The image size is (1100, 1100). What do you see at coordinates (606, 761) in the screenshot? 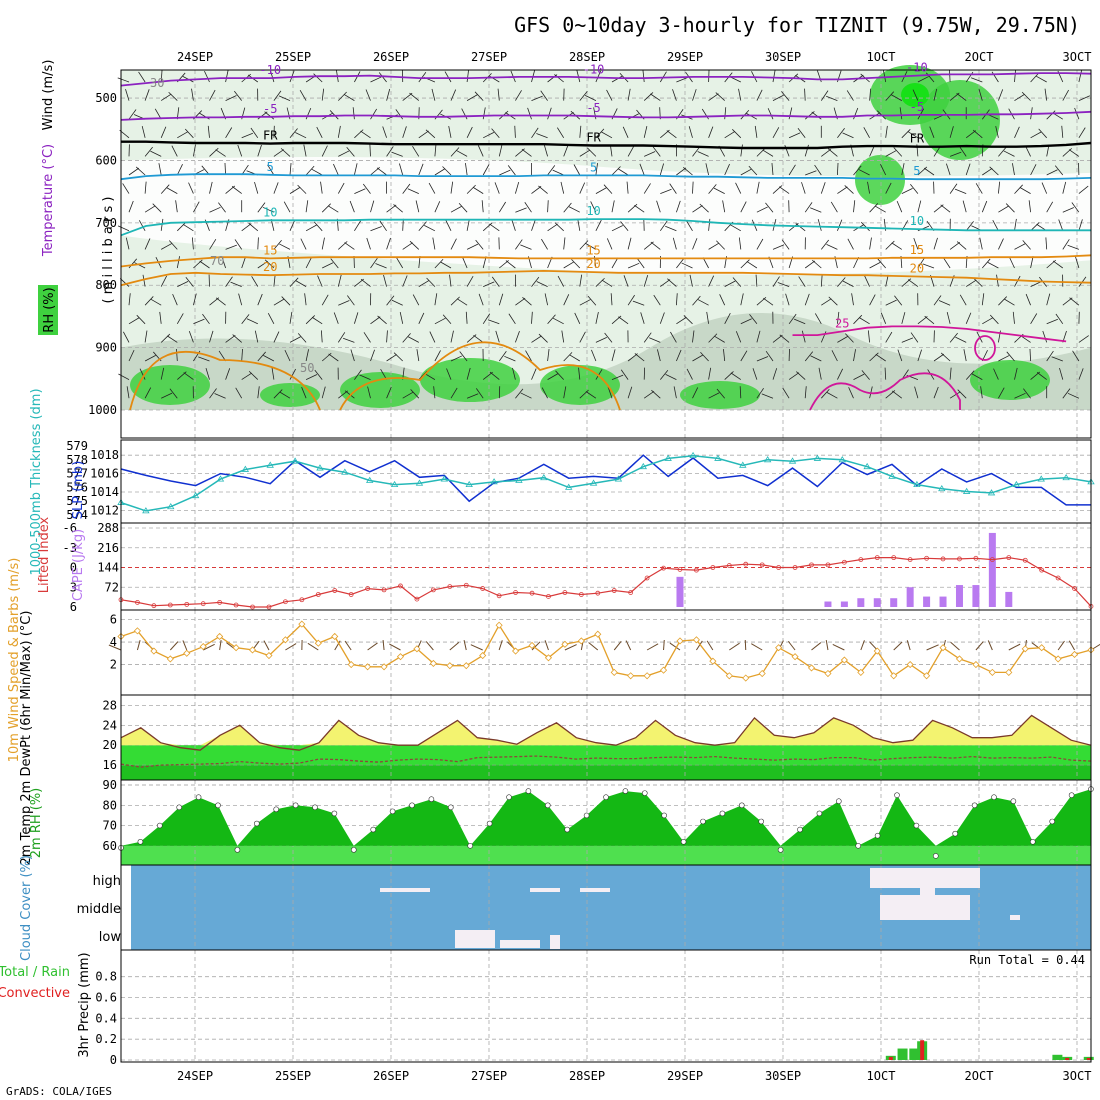
I see `dewpoint-line` at bounding box center [606, 761].